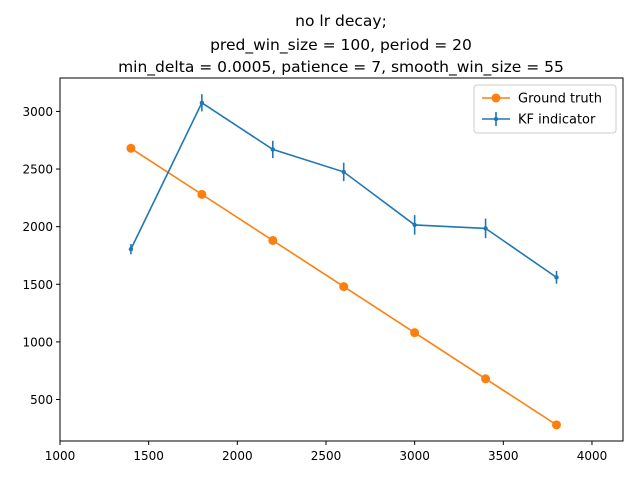 The image size is (640, 480). I want to click on x-tick-label: 2500, so click(326, 456).